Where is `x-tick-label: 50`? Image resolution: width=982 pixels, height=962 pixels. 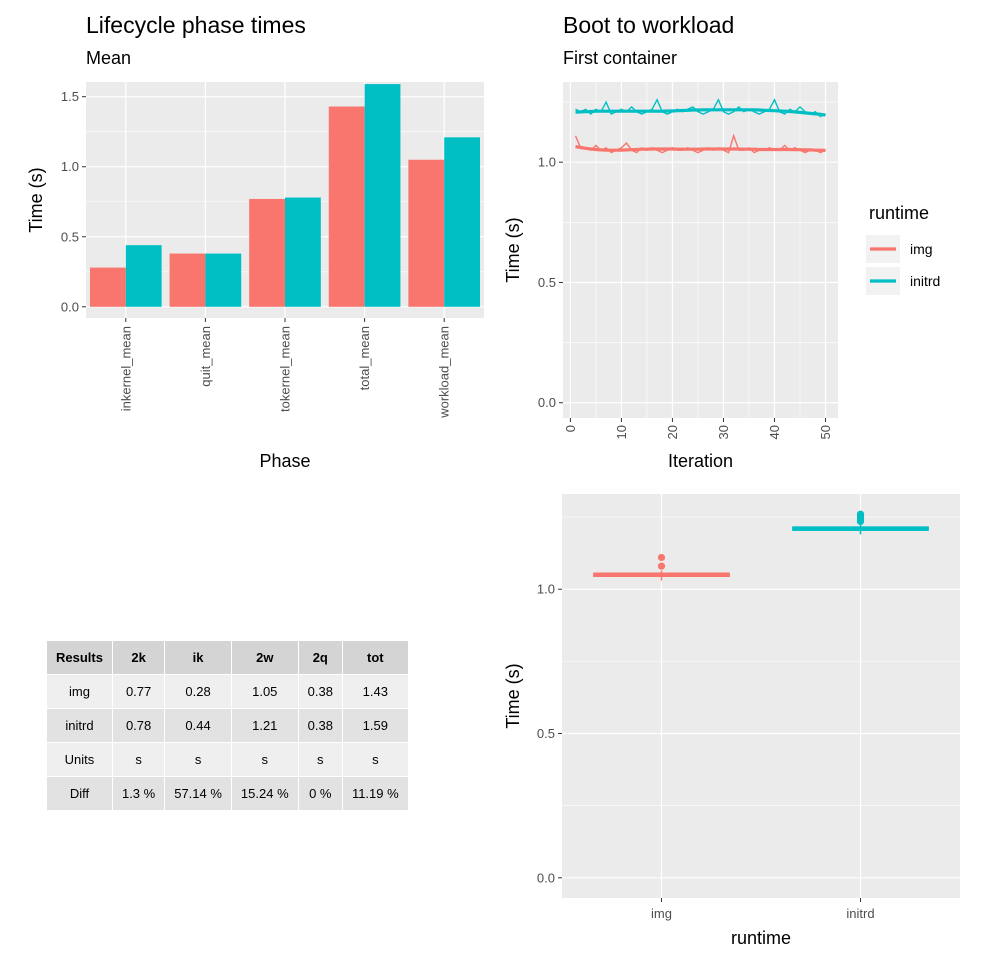
x-tick-label: 50 is located at coordinates (825, 432).